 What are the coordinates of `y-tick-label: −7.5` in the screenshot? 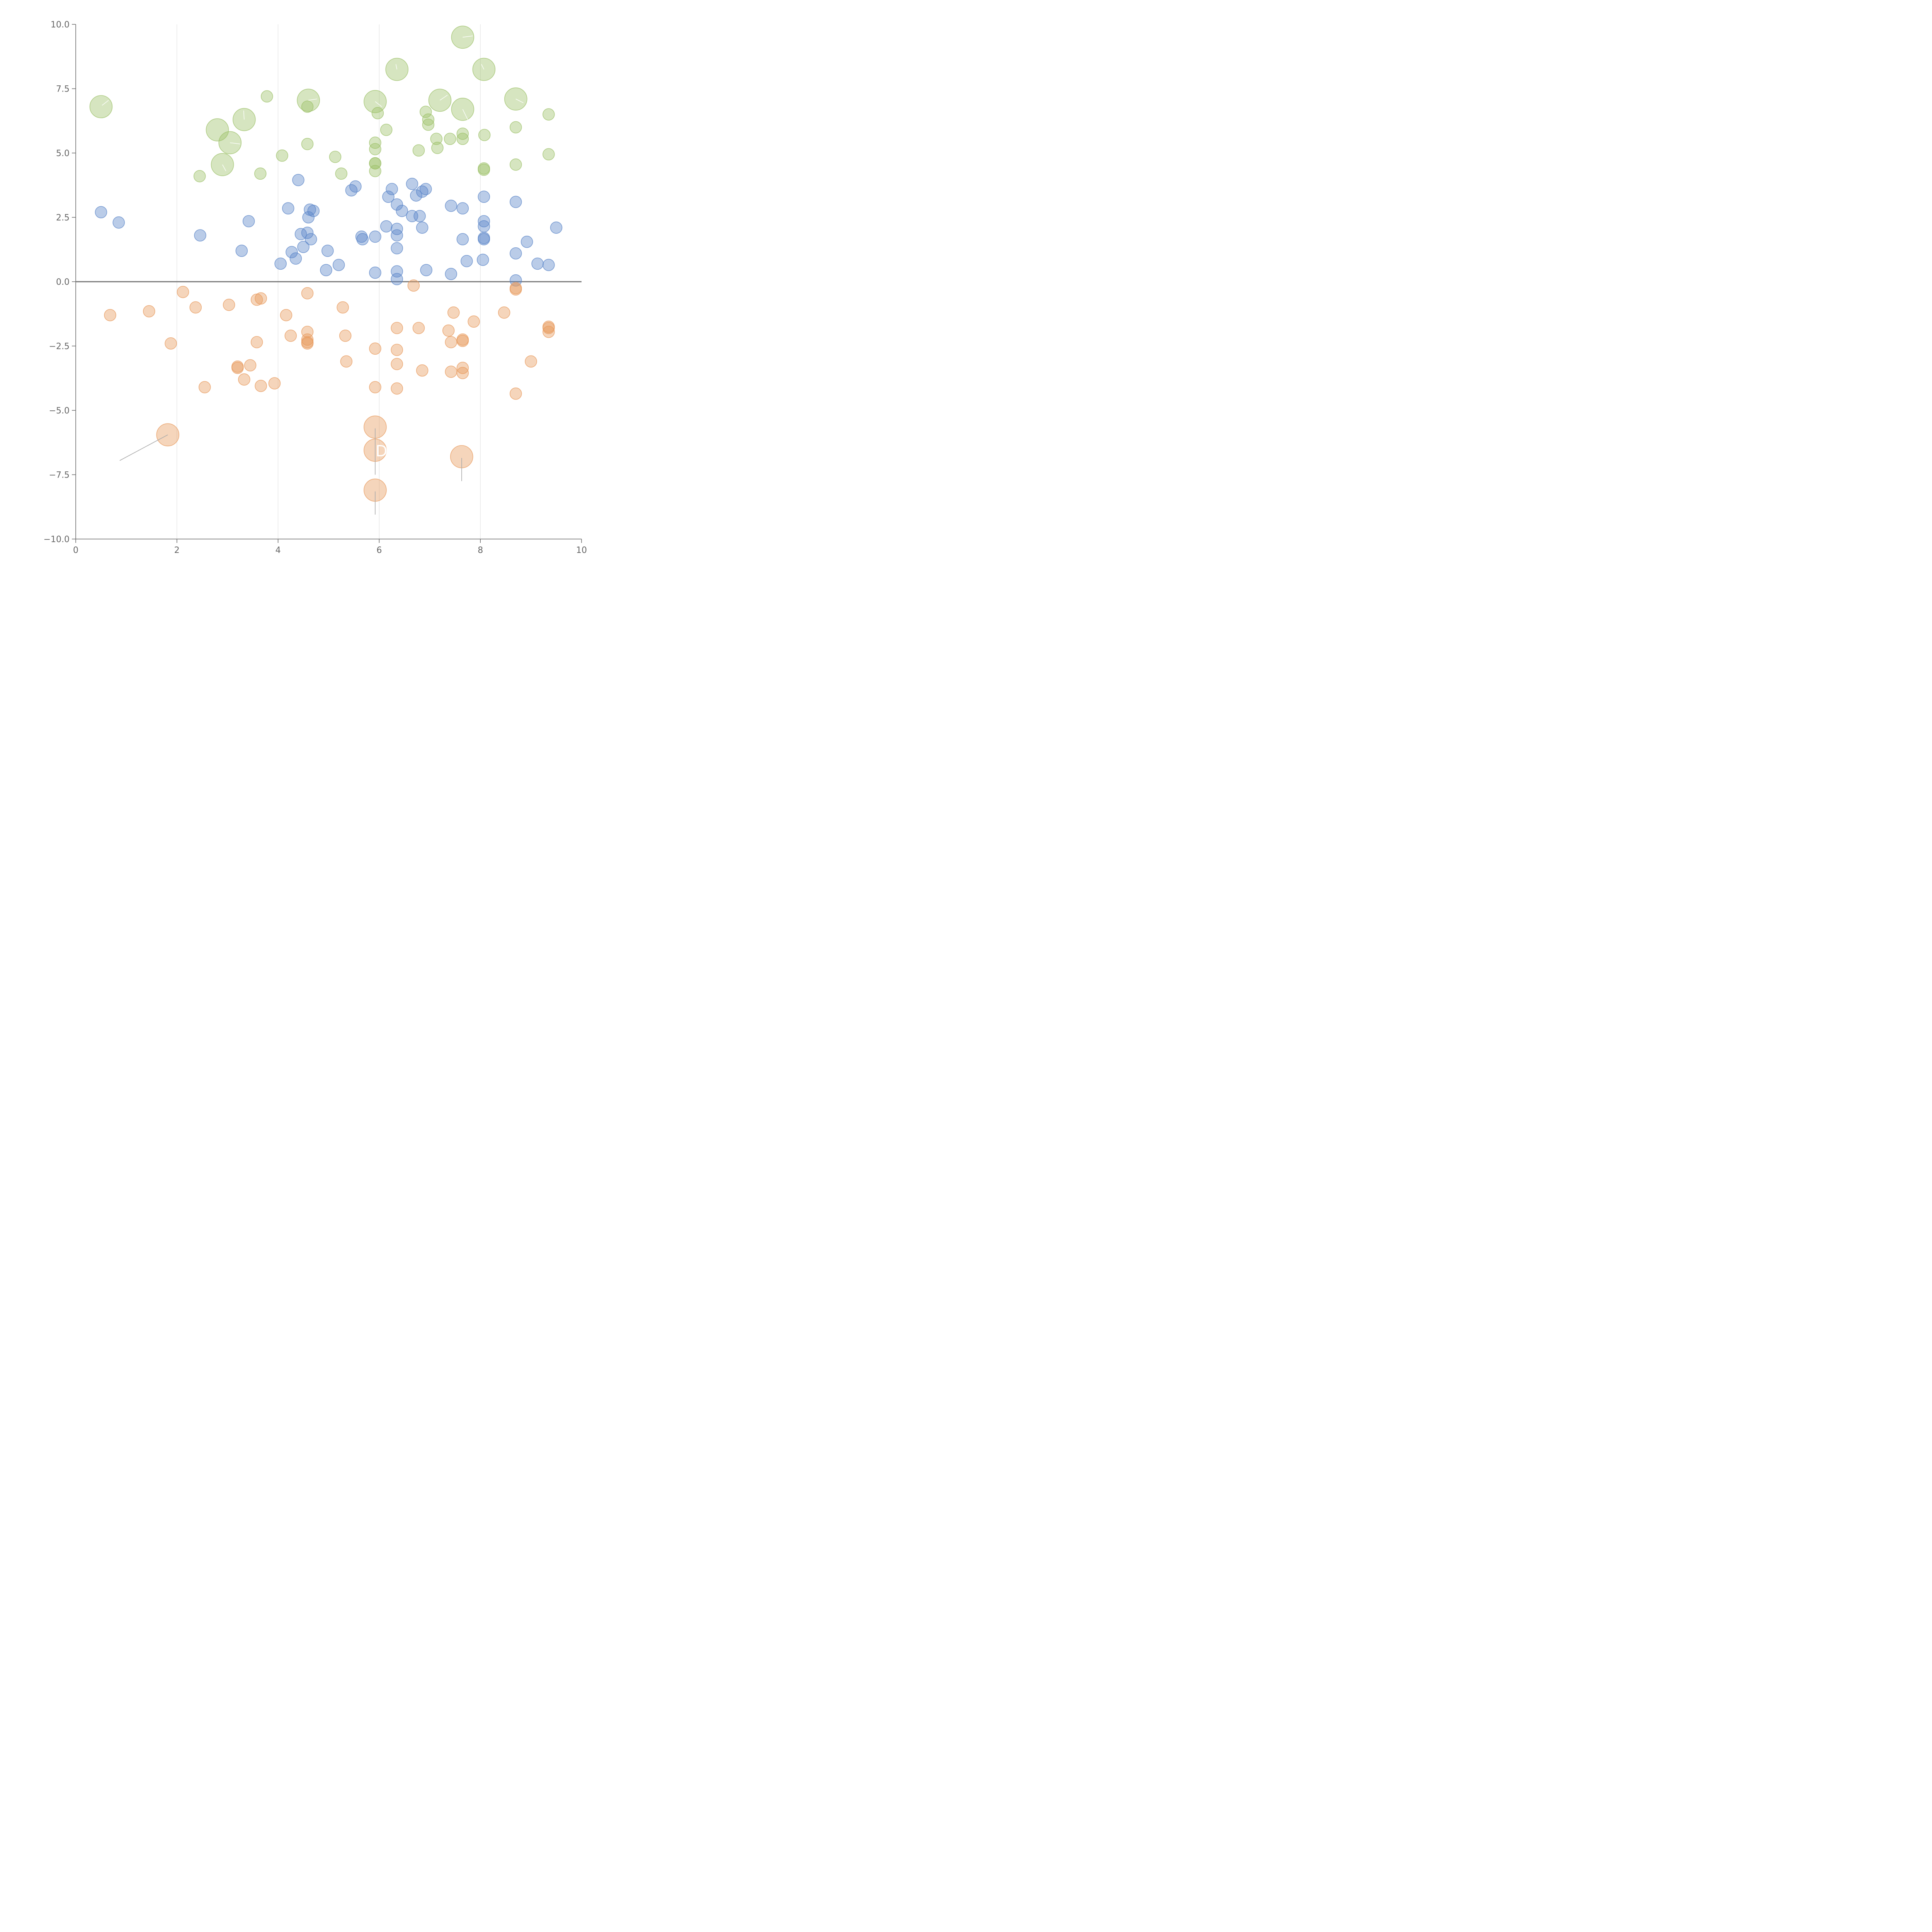 It's located at (60, 475).